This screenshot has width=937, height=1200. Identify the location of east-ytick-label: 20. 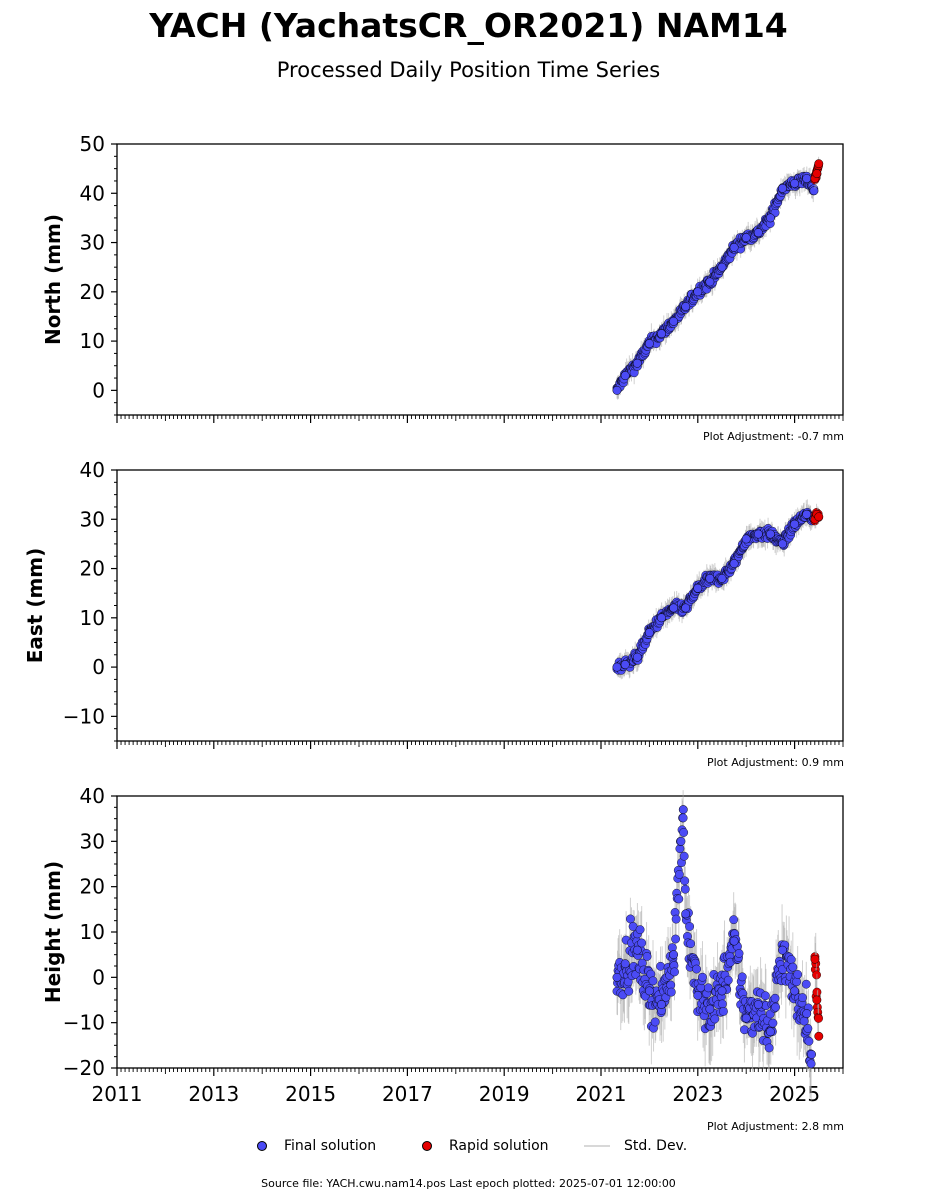
(92, 569).